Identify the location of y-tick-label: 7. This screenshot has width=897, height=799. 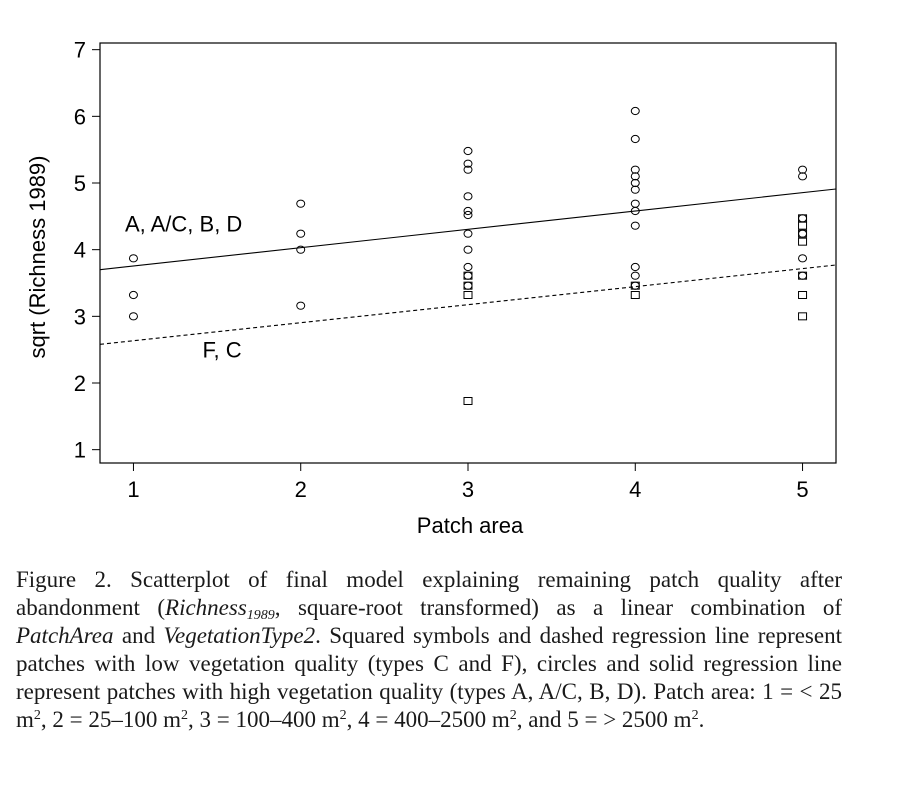
(80, 50).